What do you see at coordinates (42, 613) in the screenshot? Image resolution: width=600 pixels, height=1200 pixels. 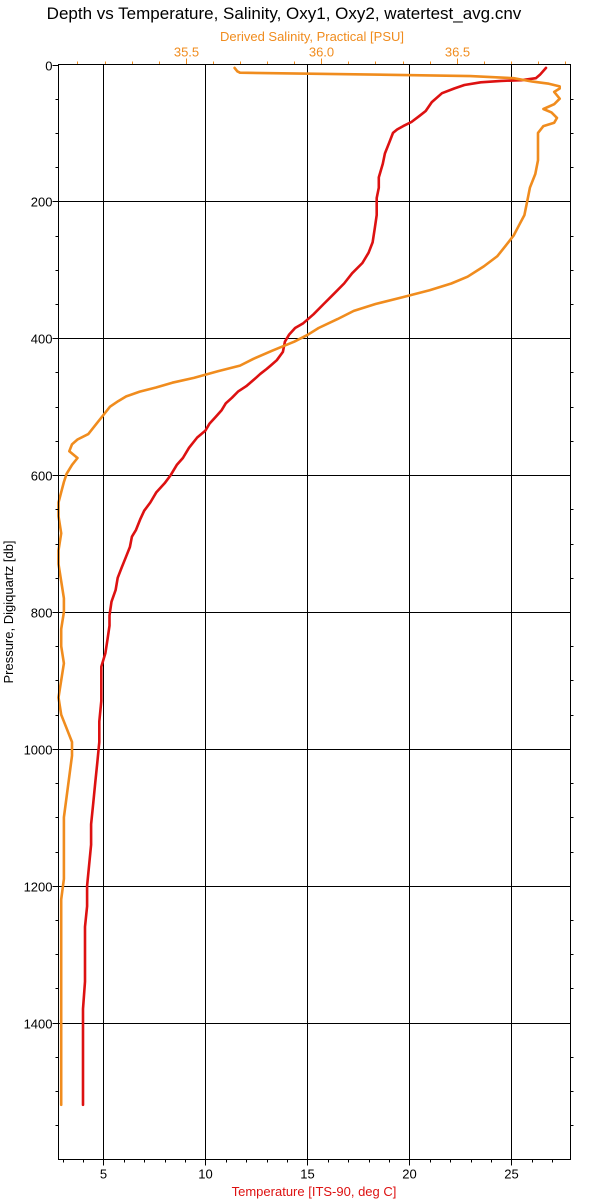 I see `y-tick-label: 800` at bounding box center [42, 613].